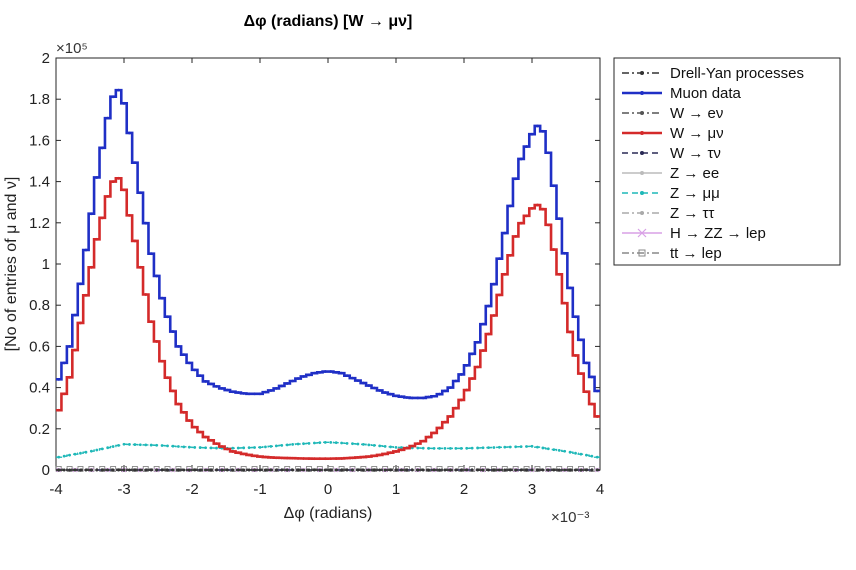  I want to click on y-tick-label: 0.4, so click(39, 388).